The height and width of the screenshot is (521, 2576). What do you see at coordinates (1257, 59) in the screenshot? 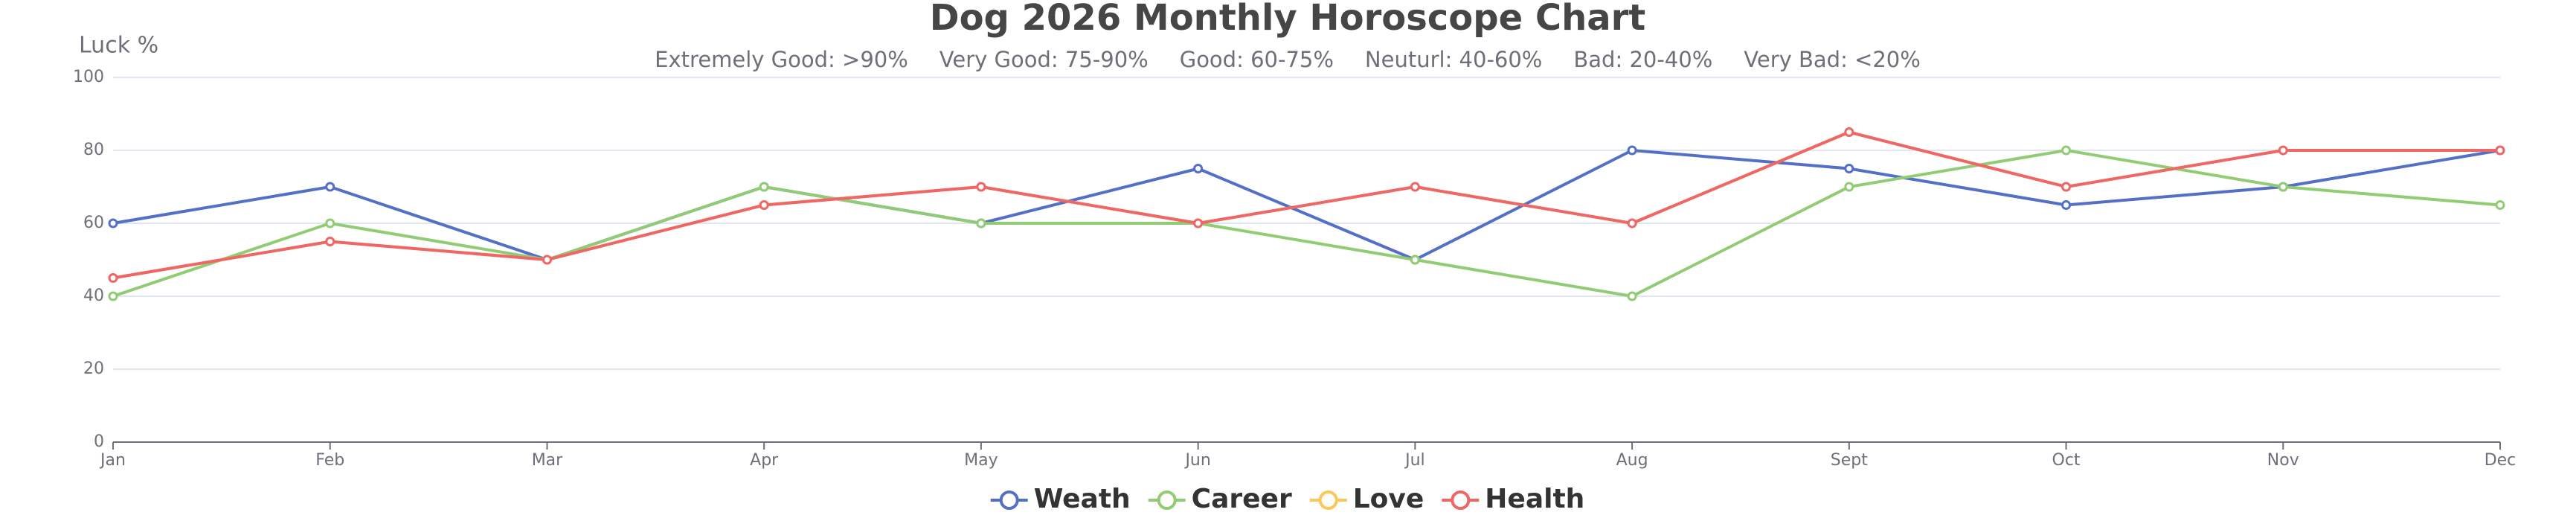
I see `subtitle-item: Good: 60-75%` at bounding box center [1257, 59].